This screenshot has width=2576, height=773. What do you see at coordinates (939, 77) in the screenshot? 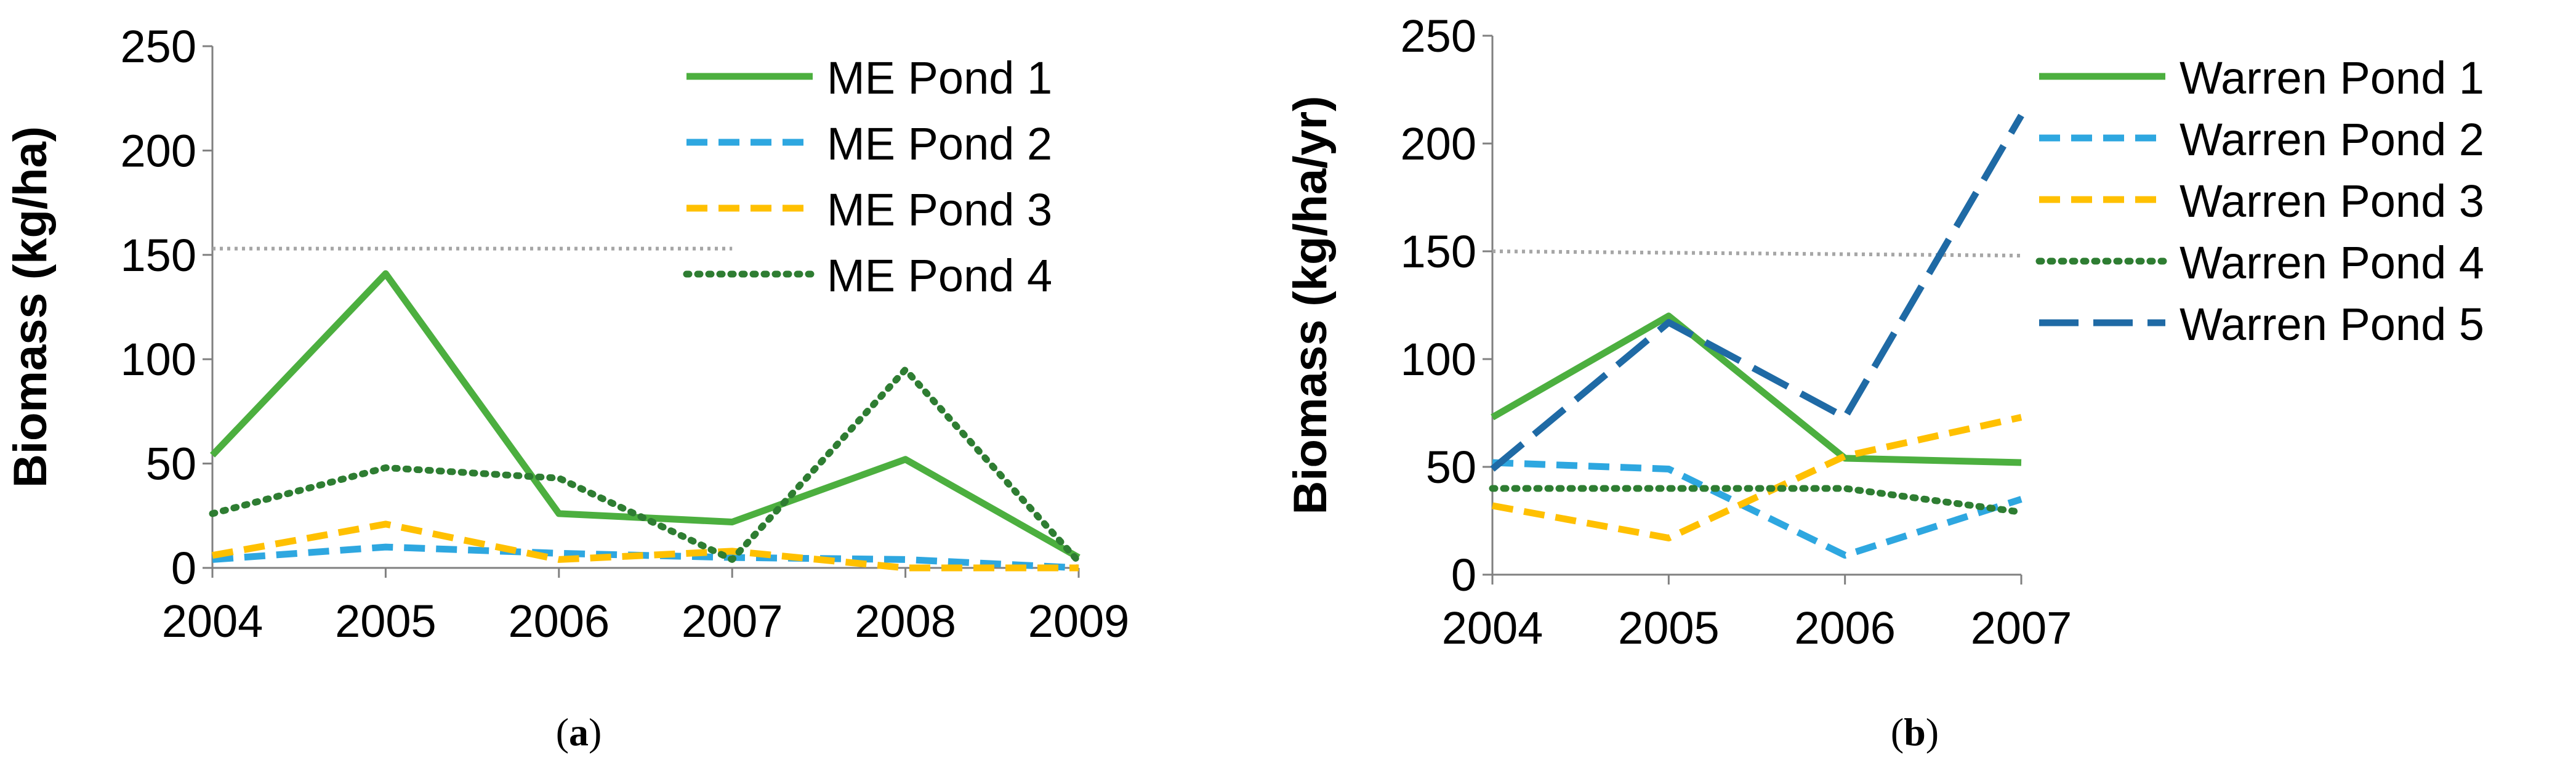
I see `legend-label: ME Pond 1` at bounding box center [939, 77].